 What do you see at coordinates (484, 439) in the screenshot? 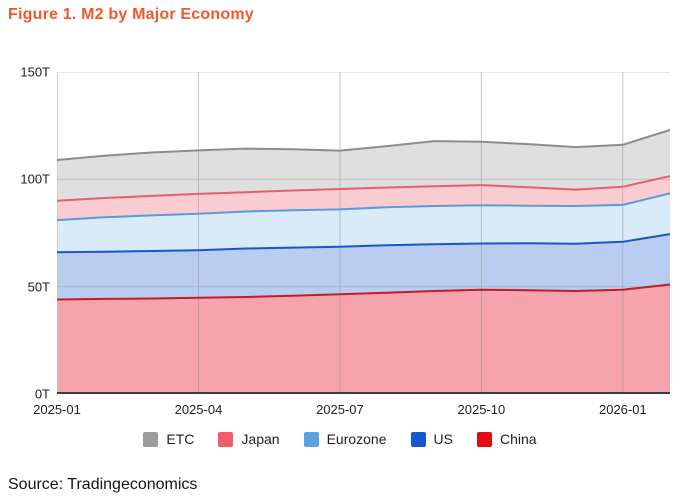
I see `legend-swatch-china` at bounding box center [484, 439].